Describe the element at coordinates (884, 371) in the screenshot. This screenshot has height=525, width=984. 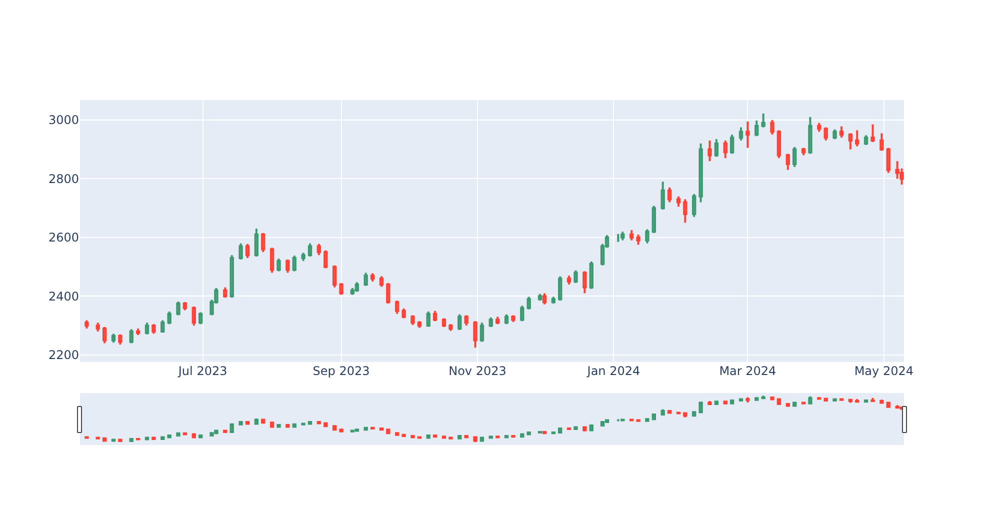
I see `x-tick-label: May 2024` at that location.